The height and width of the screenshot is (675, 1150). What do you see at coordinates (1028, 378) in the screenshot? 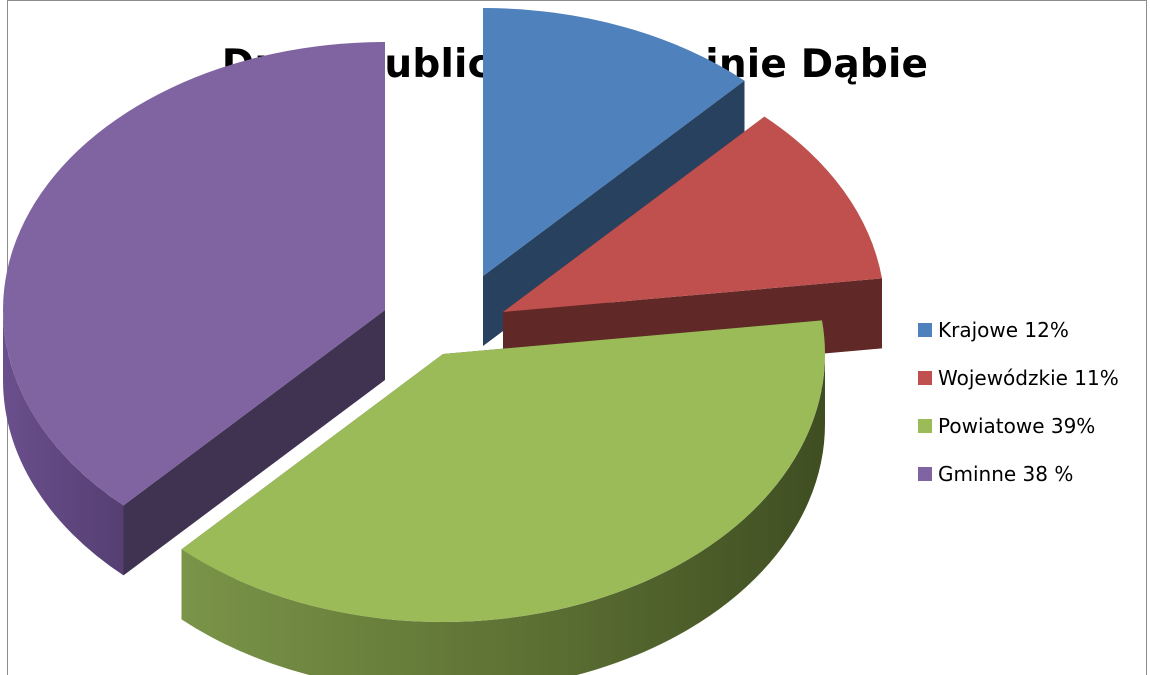
I see `legend-label: Wojewódzkie 11%` at bounding box center [1028, 378].